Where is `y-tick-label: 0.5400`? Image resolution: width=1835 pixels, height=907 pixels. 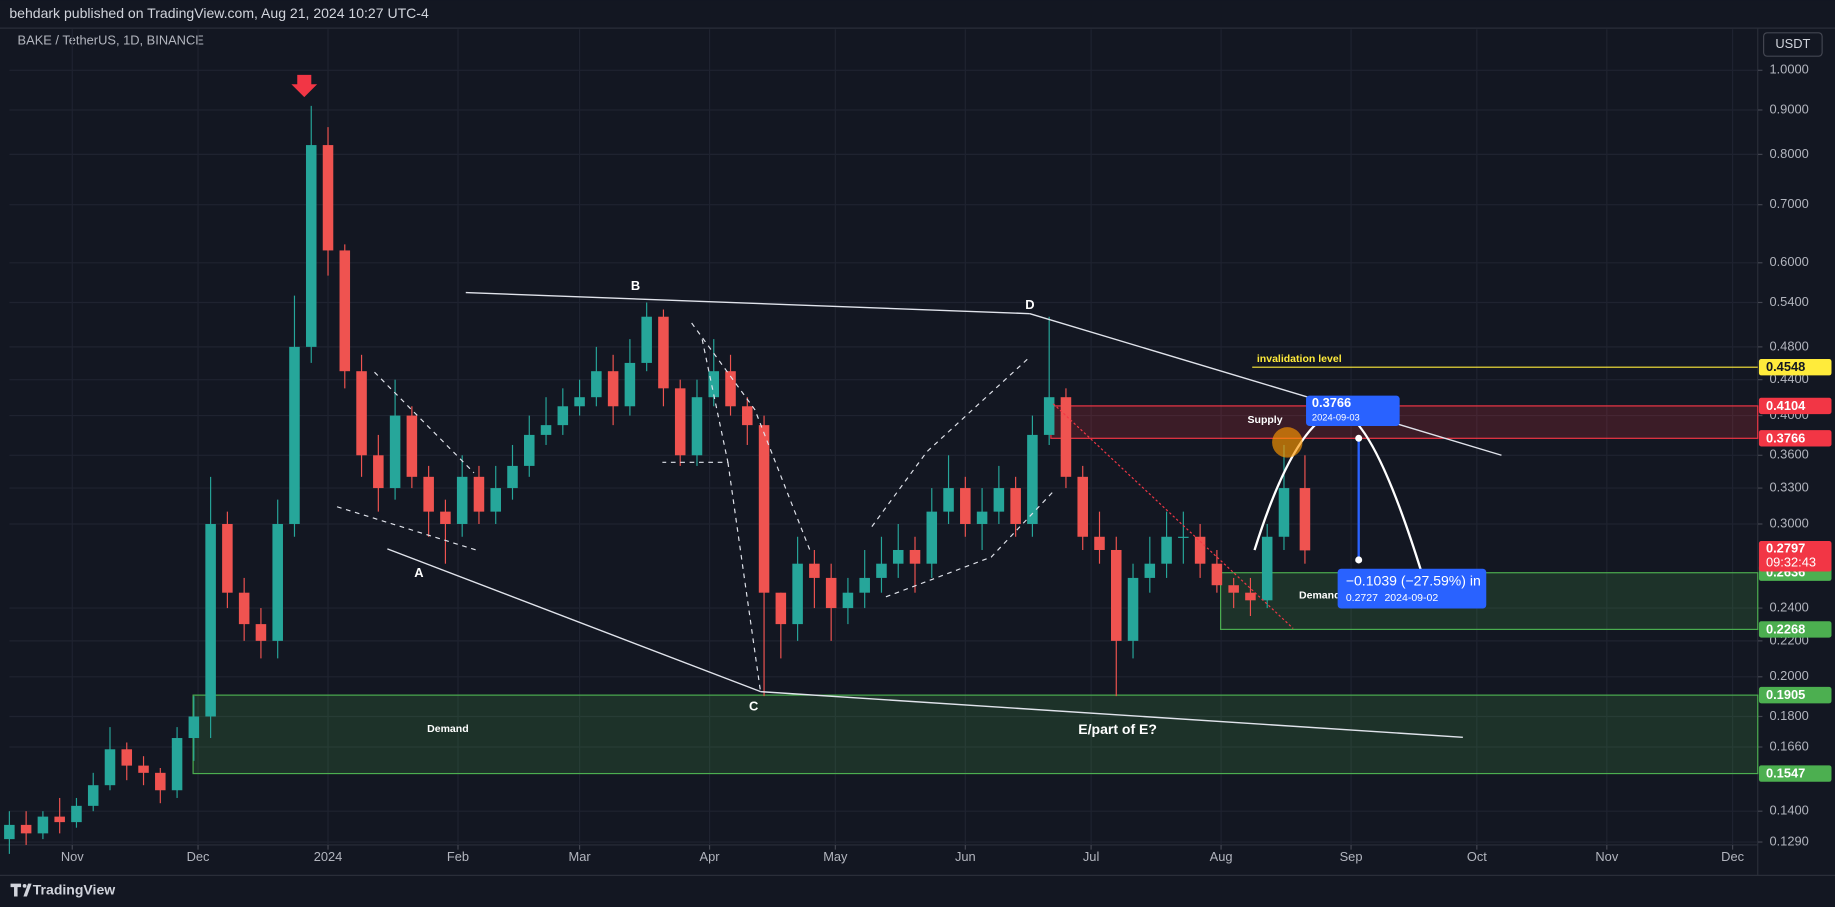
y-tick-label: 0.5400 is located at coordinates (1788, 301).